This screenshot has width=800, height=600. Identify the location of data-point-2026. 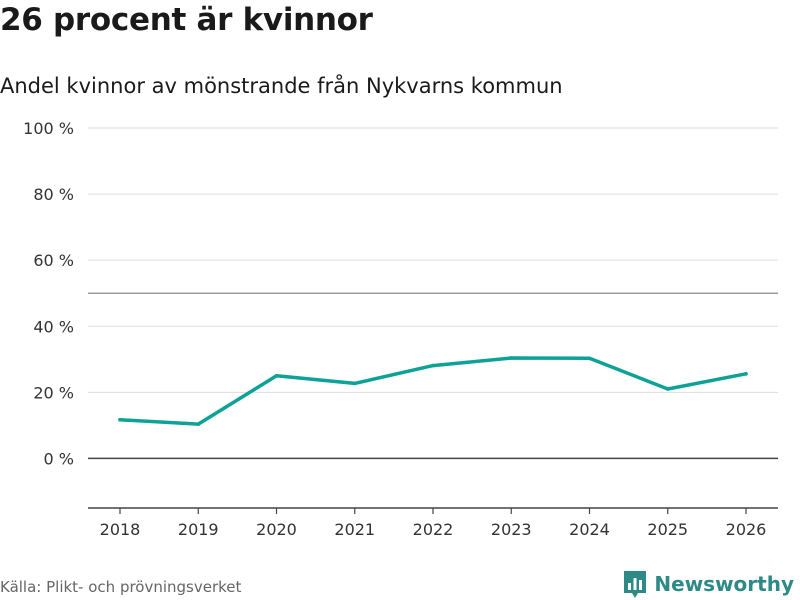
(746, 374).